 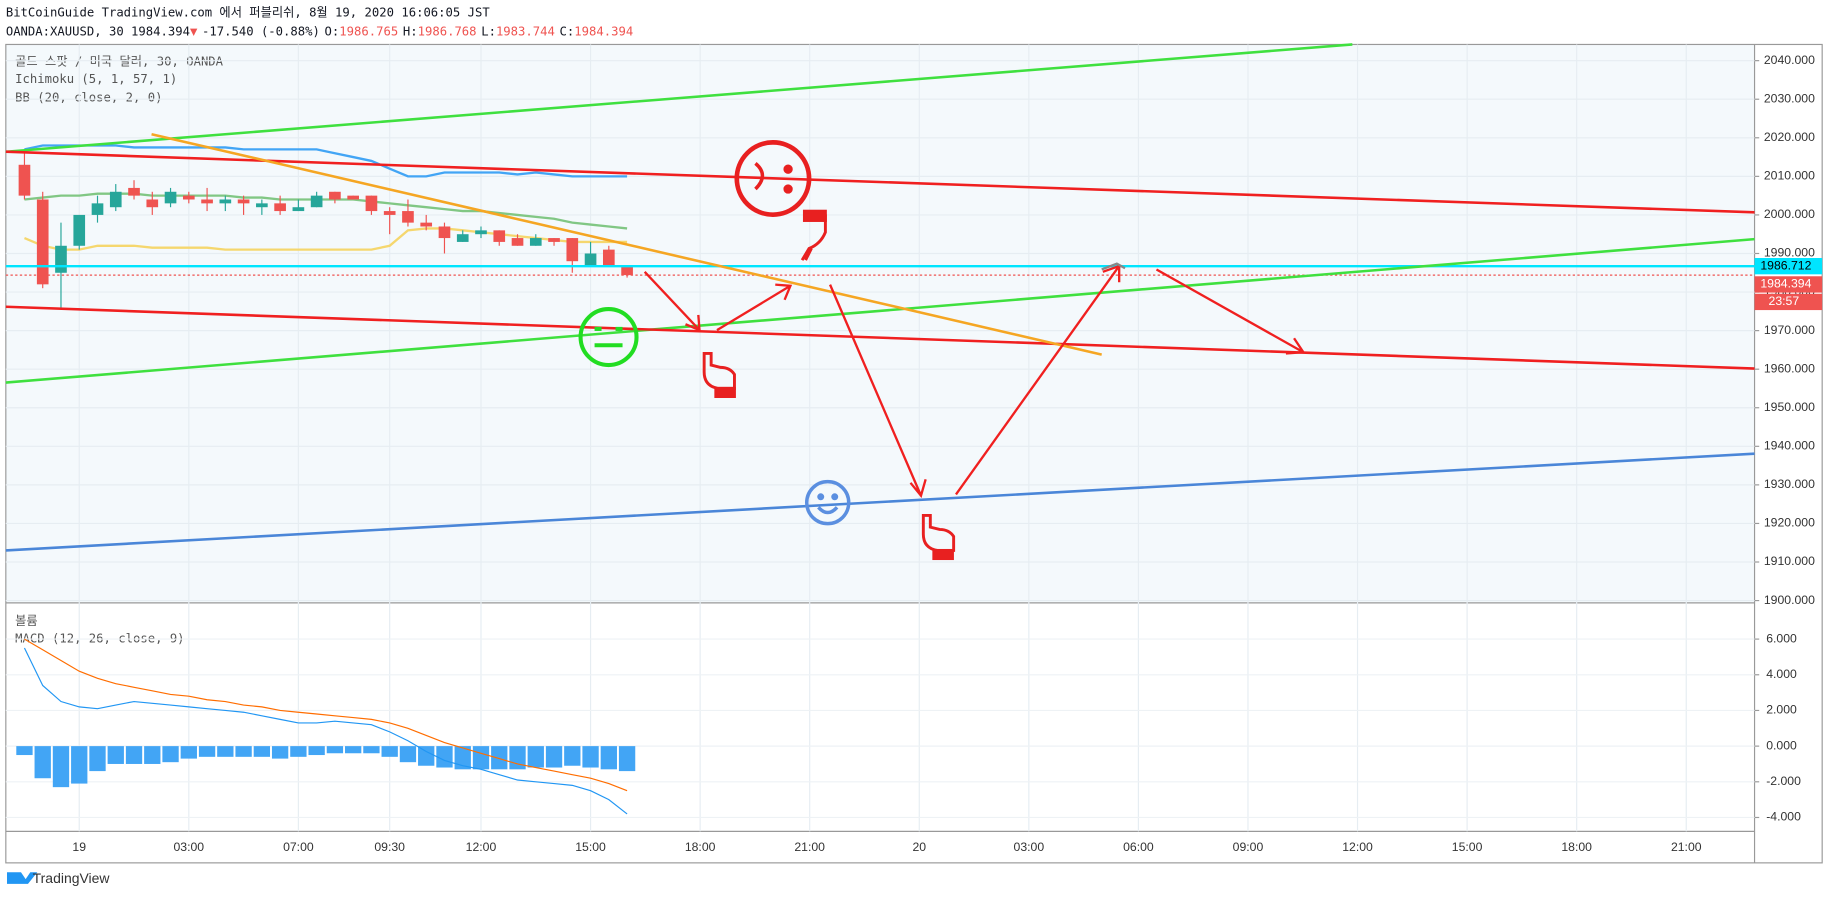 I want to click on face, so click(x=827, y=502).